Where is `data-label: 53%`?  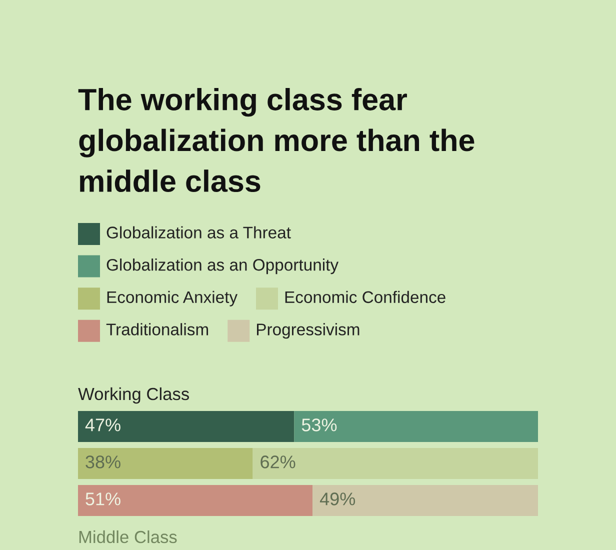 data-label: 53% is located at coordinates (319, 425).